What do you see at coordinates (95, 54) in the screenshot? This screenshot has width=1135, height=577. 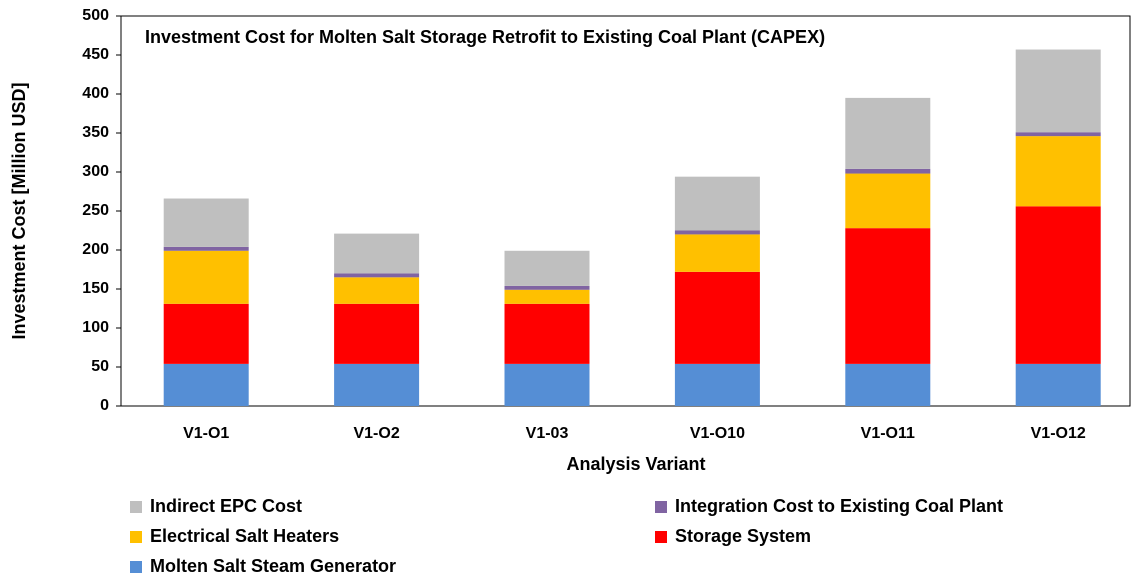 I see `y-tick-label: 450` at bounding box center [95, 54].